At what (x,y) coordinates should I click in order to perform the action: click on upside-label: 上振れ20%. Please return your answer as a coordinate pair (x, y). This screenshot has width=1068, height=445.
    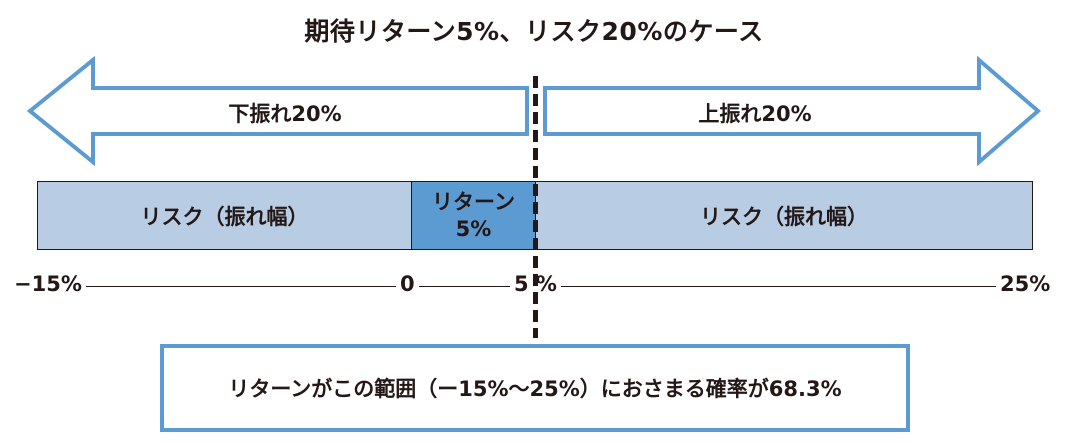
    Looking at the image, I should click on (755, 114).